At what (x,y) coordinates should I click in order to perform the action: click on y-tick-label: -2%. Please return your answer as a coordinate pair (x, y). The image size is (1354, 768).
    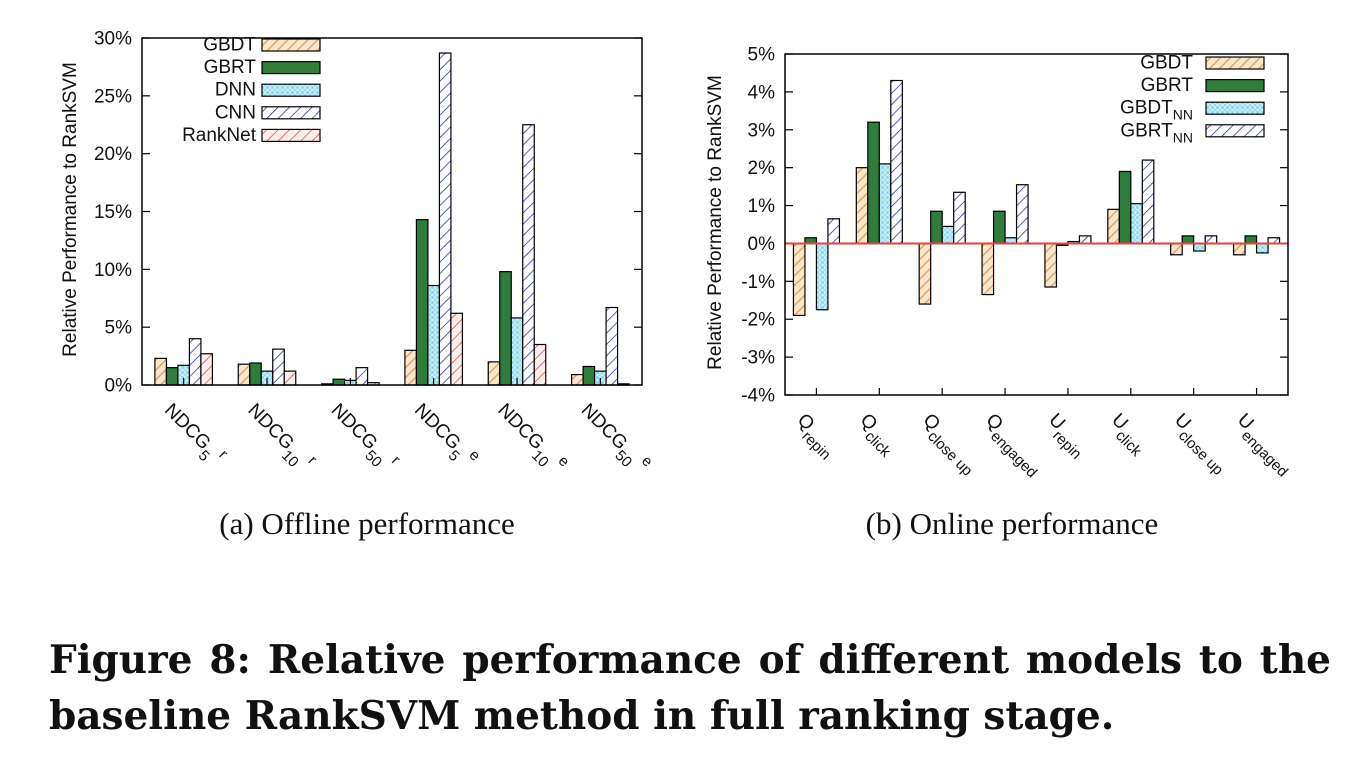
    Looking at the image, I should click on (758, 320).